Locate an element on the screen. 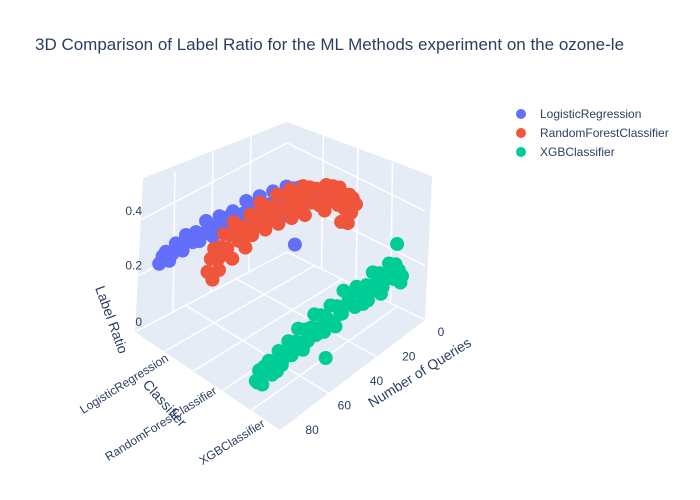  z-axis-title: Label Ratio is located at coordinates (111, 320).